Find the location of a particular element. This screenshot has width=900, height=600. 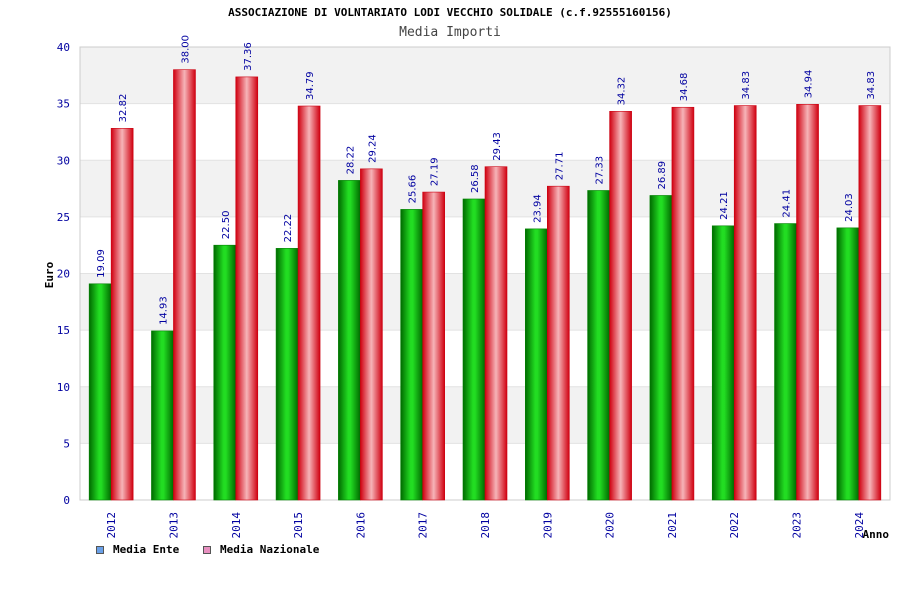

data-label: 24.03 is located at coordinates (849, 207).